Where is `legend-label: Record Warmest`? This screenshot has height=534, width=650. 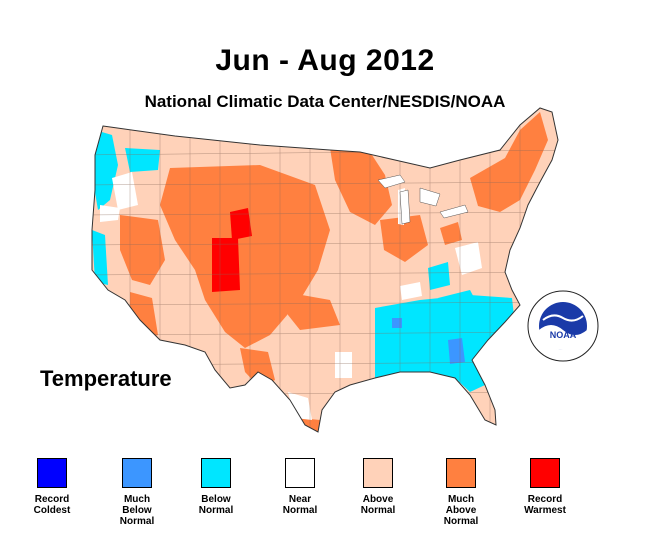 legend-label: Record Warmest is located at coordinates (545, 505).